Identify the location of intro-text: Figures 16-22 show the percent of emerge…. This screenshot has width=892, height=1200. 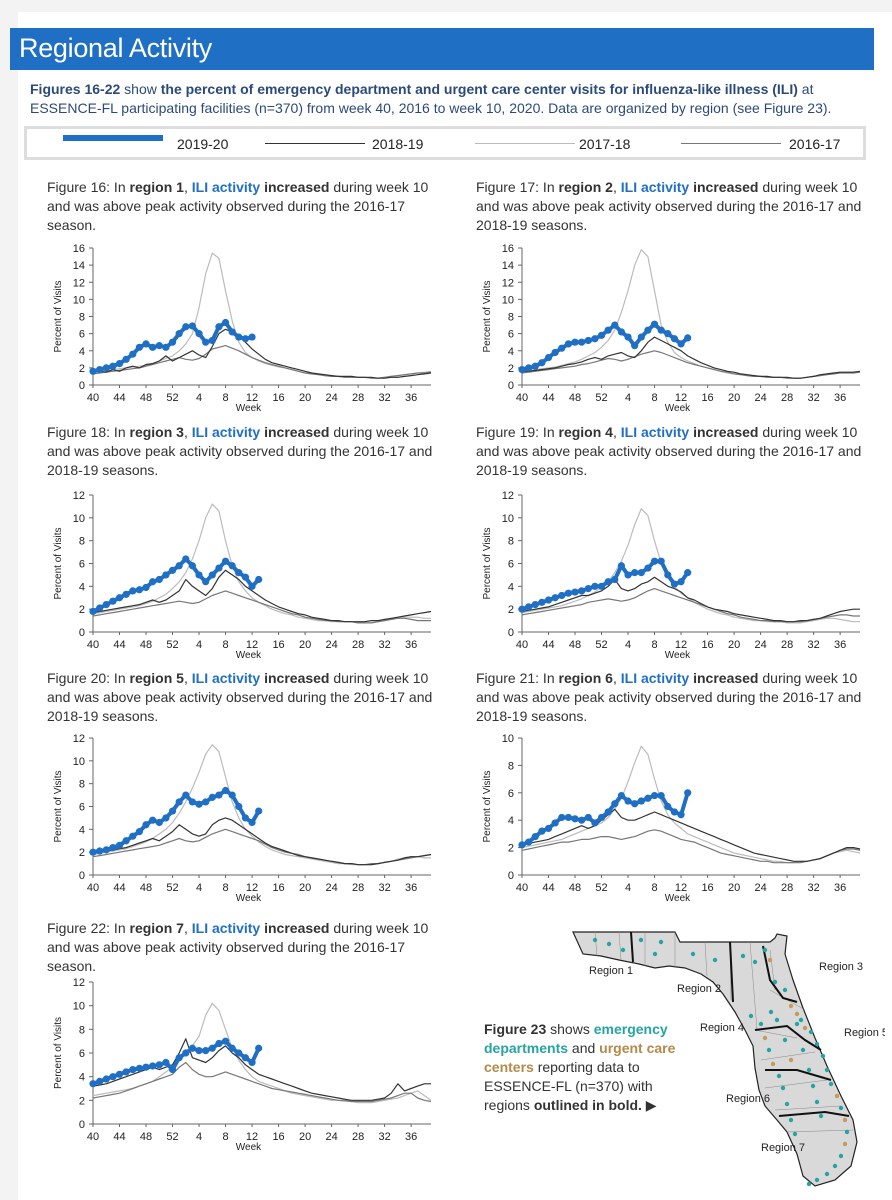
(440, 99).